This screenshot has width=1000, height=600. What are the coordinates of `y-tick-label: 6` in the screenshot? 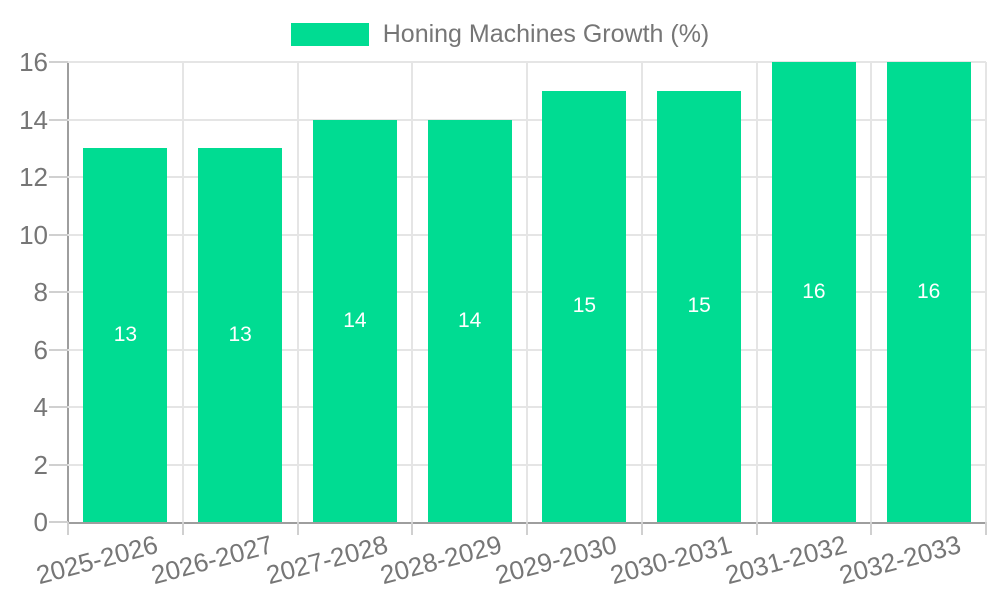 It's located at (40, 349).